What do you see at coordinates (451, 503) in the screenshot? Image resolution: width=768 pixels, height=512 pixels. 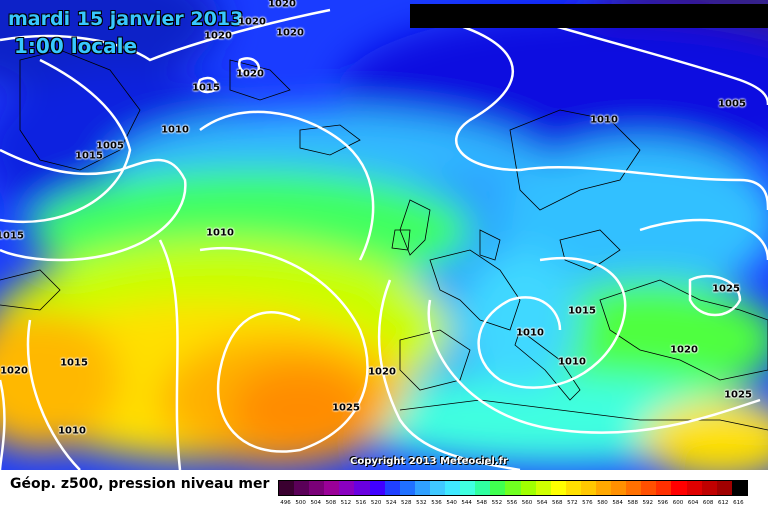 I see `color-scale-label: 540` at bounding box center [451, 503].